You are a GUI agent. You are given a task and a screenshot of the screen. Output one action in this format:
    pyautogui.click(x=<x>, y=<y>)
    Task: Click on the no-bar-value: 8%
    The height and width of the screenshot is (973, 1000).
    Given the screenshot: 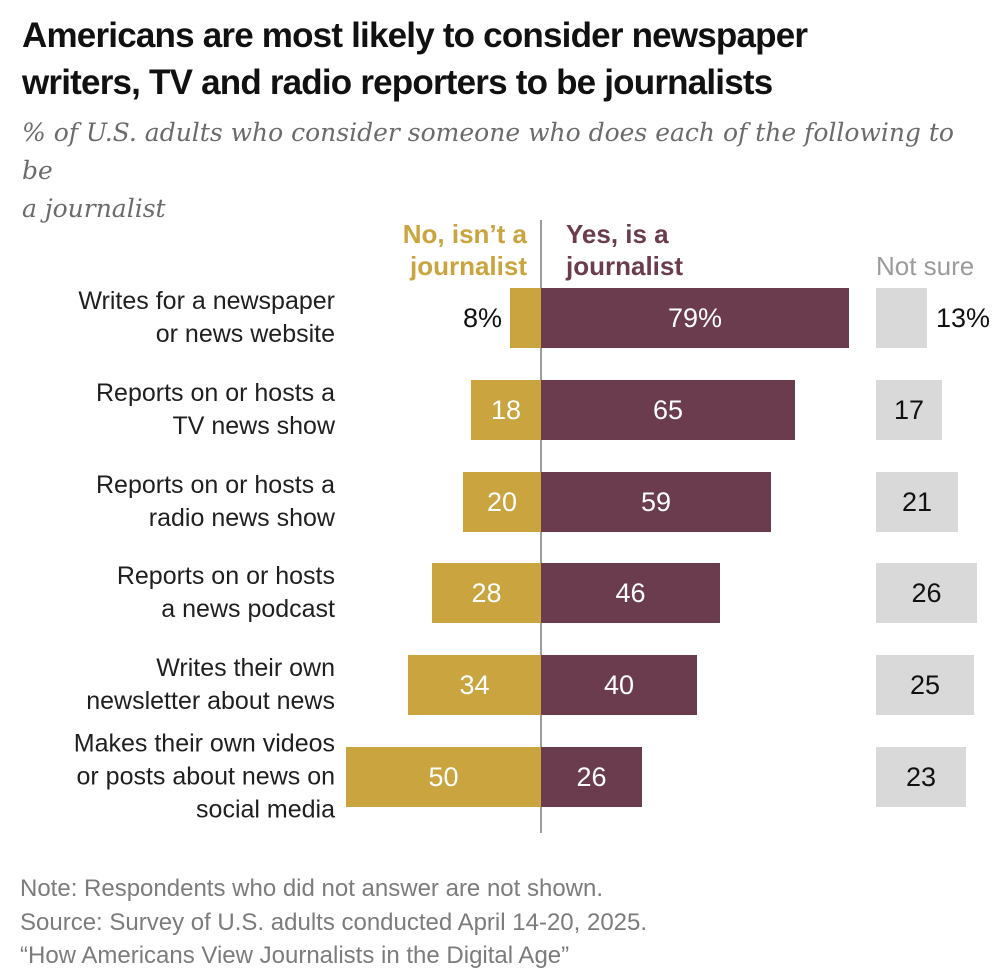 What is the action you would take?
    pyautogui.click(x=482, y=317)
    